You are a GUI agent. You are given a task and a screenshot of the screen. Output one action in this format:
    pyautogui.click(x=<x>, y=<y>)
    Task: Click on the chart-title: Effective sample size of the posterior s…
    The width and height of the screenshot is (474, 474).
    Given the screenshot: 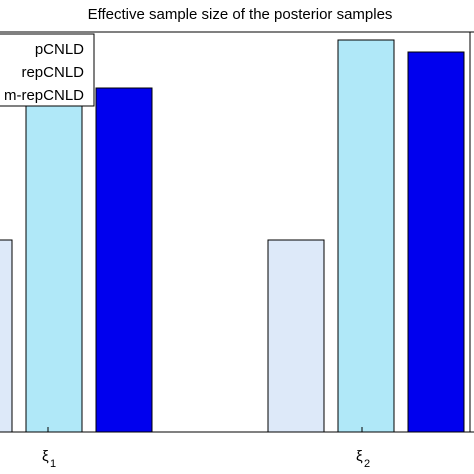 What is the action you would take?
    pyautogui.click(x=240, y=14)
    